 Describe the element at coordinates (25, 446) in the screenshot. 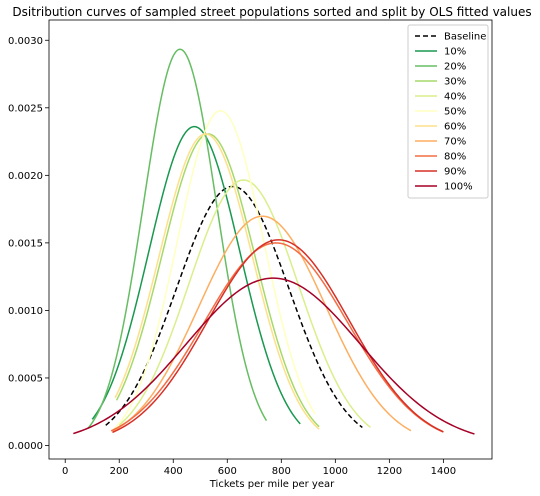

I see `y-tick-label: 0.0000` at that location.